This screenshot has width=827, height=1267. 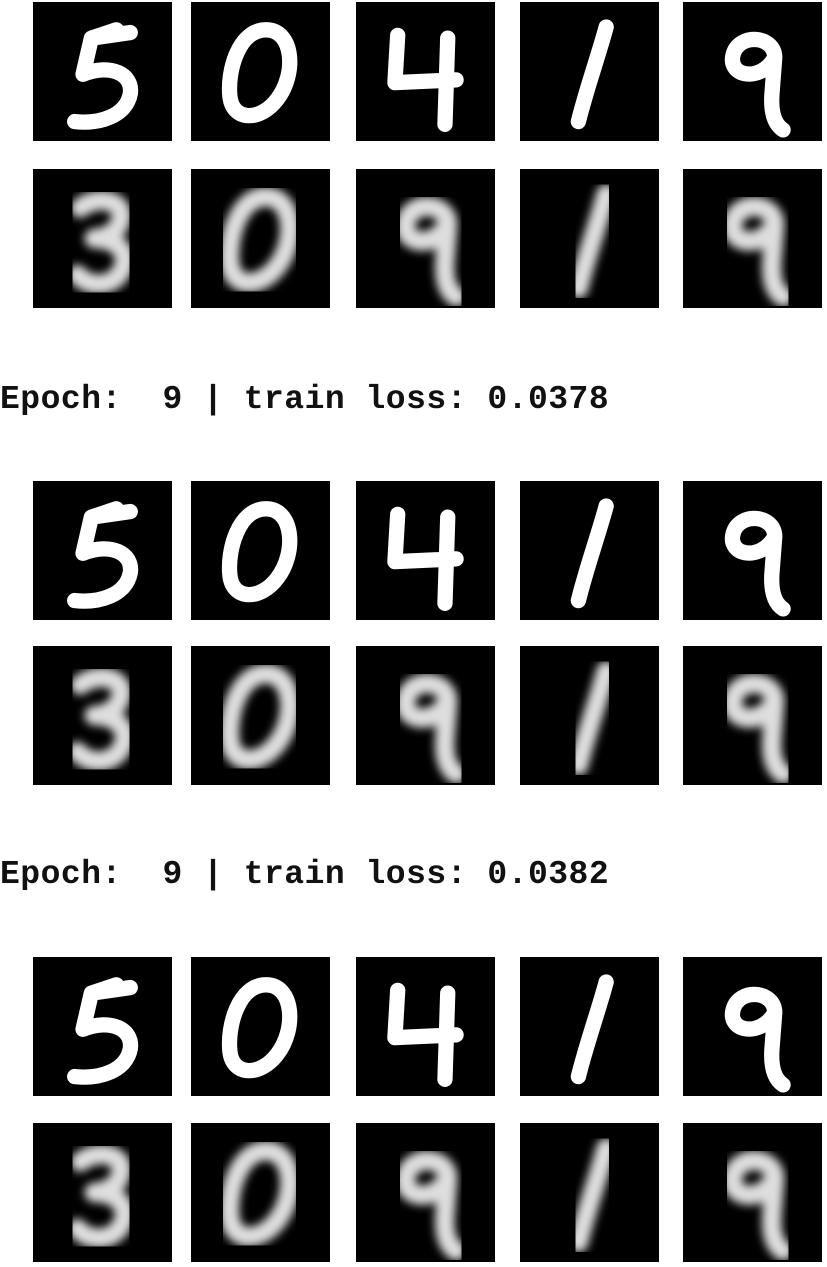 What do you see at coordinates (548, 874) in the screenshot?
I see `loss-value: 0.0382` at bounding box center [548, 874].